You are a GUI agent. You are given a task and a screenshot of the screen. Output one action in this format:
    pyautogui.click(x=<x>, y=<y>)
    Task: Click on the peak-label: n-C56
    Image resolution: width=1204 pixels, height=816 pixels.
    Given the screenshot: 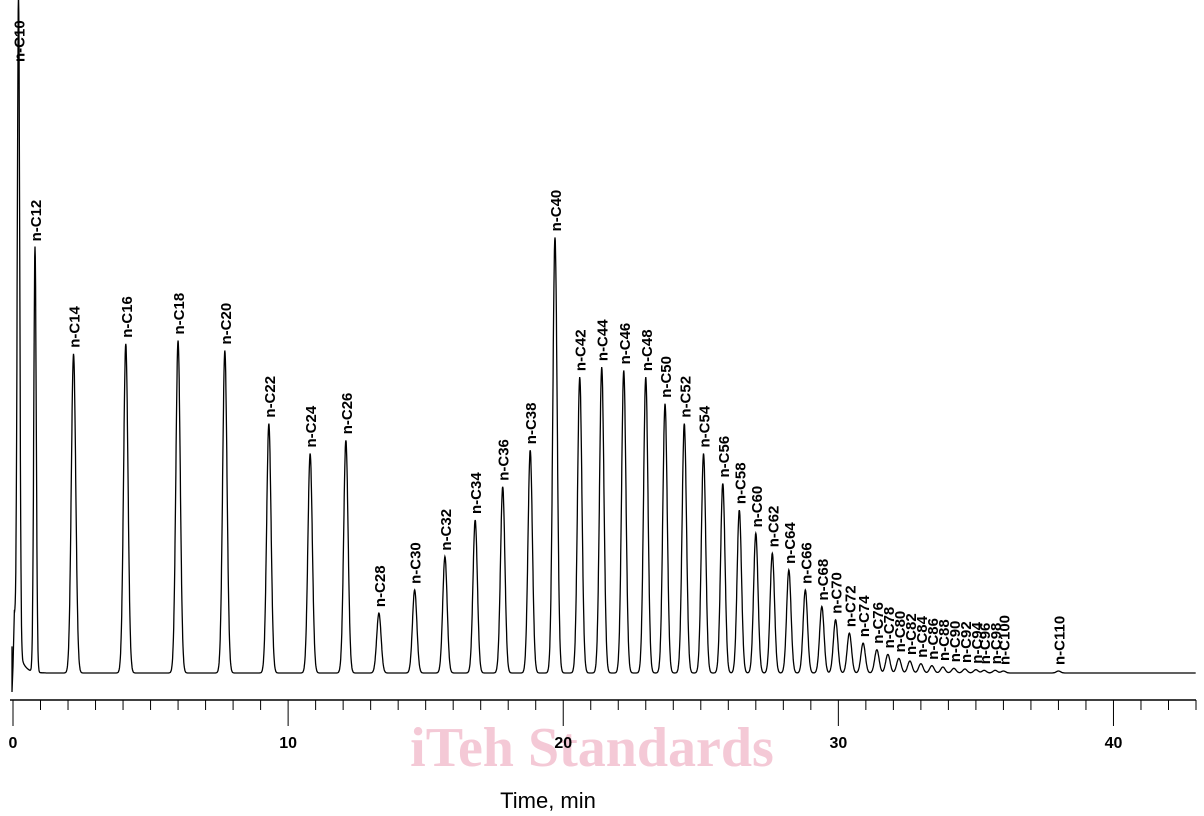 What is the action you would take?
    pyautogui.click(x=724, y=457)
    